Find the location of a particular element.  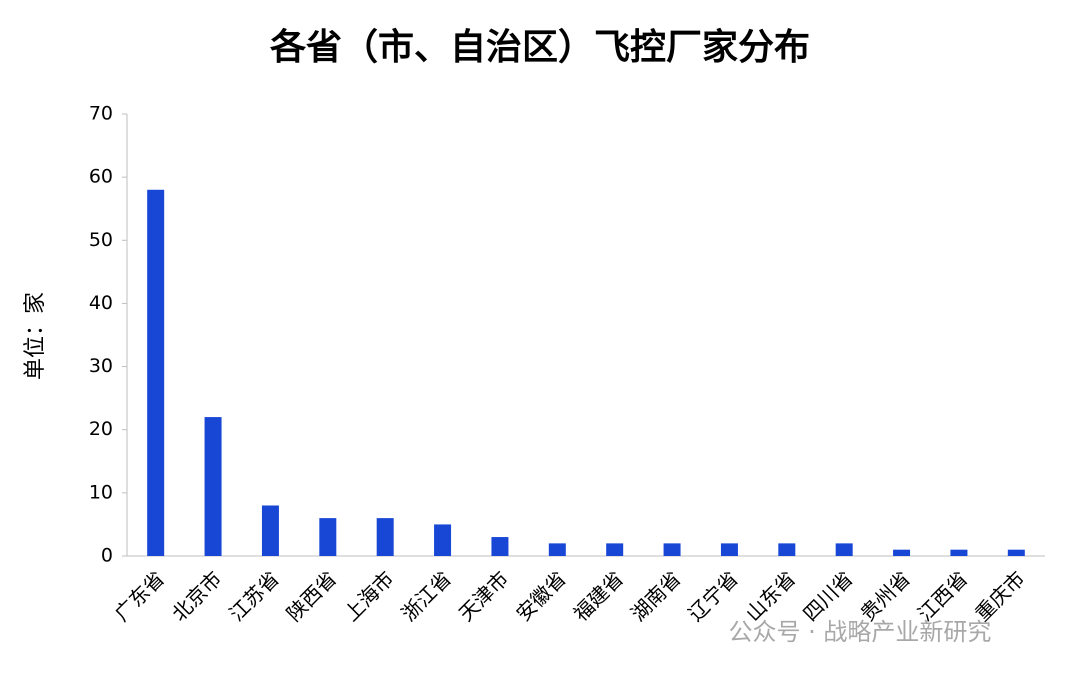

x-tick-label: 贵州省 is located at coordinates (885, 595).